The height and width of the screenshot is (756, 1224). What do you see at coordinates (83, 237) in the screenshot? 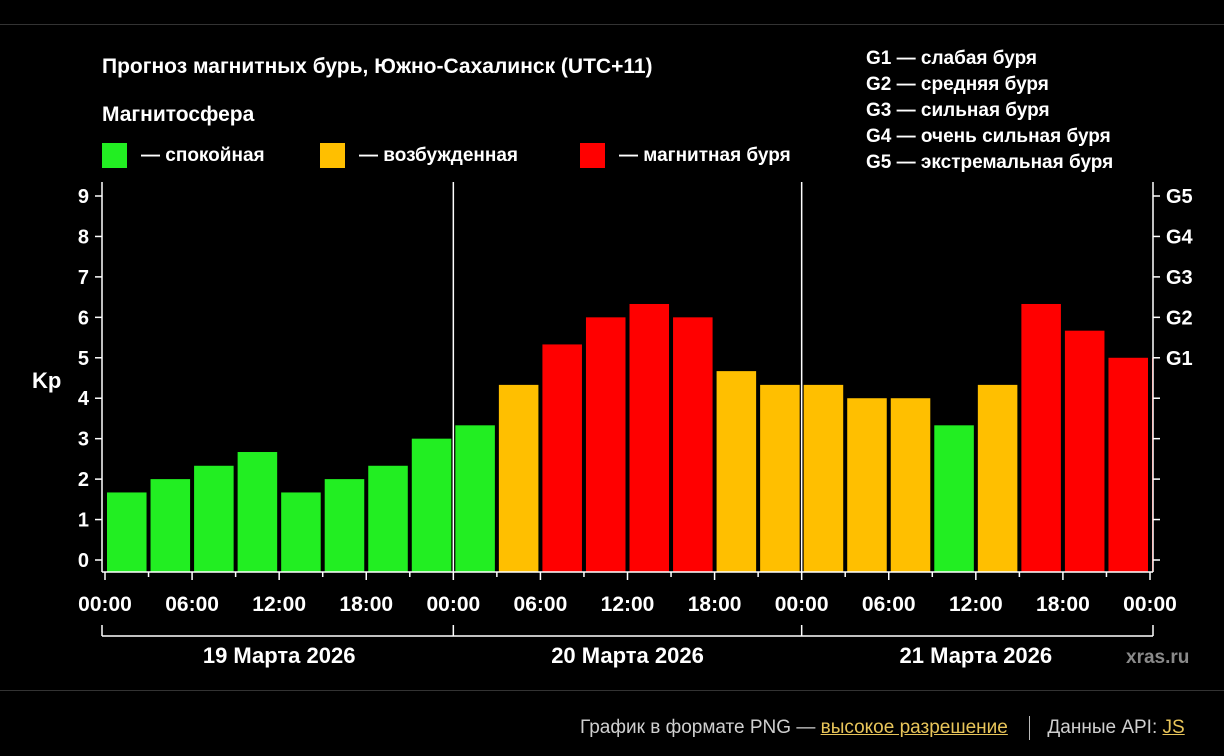
I see `y-tick-label: 8` at bounding box center [83, 237].